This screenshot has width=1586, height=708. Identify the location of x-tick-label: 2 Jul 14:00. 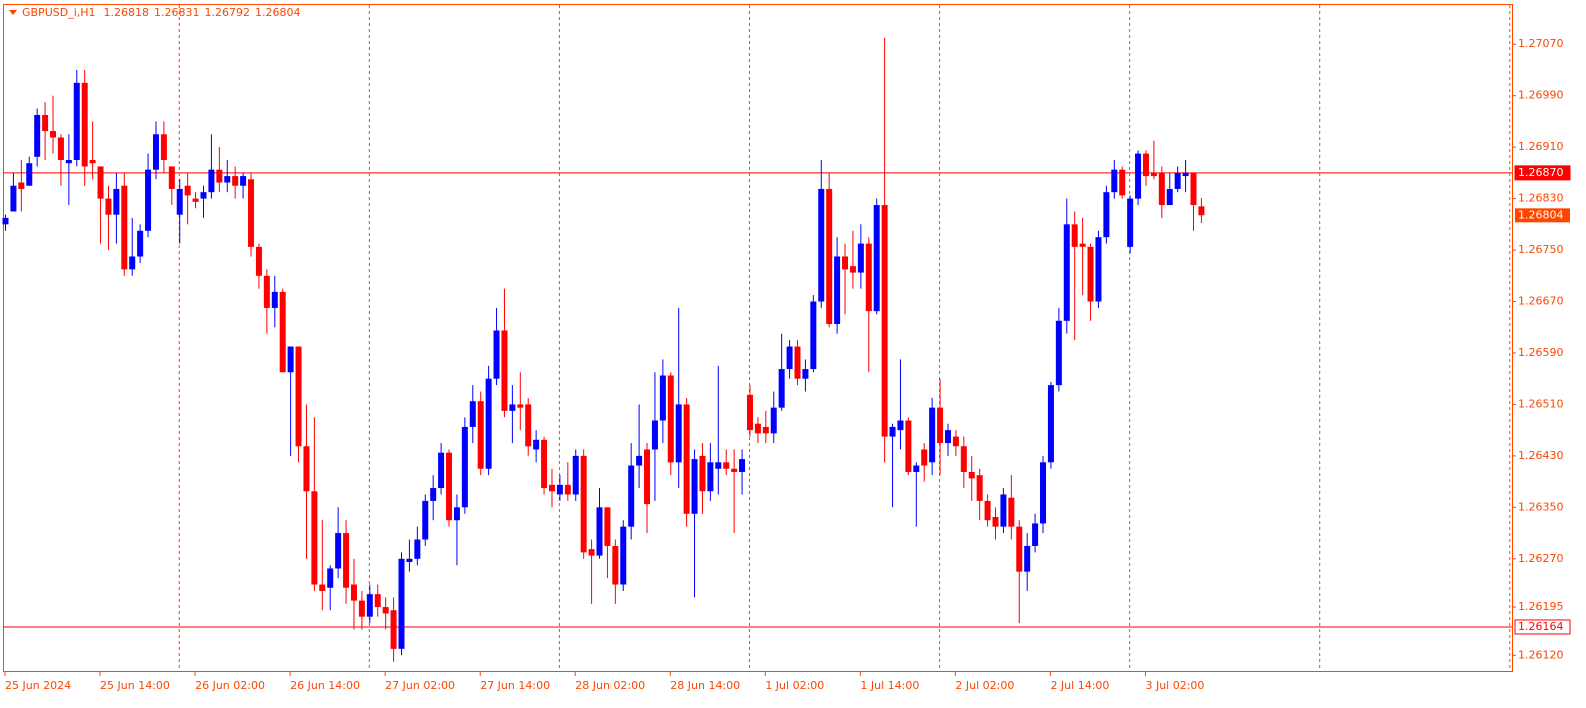
(1079, 685).